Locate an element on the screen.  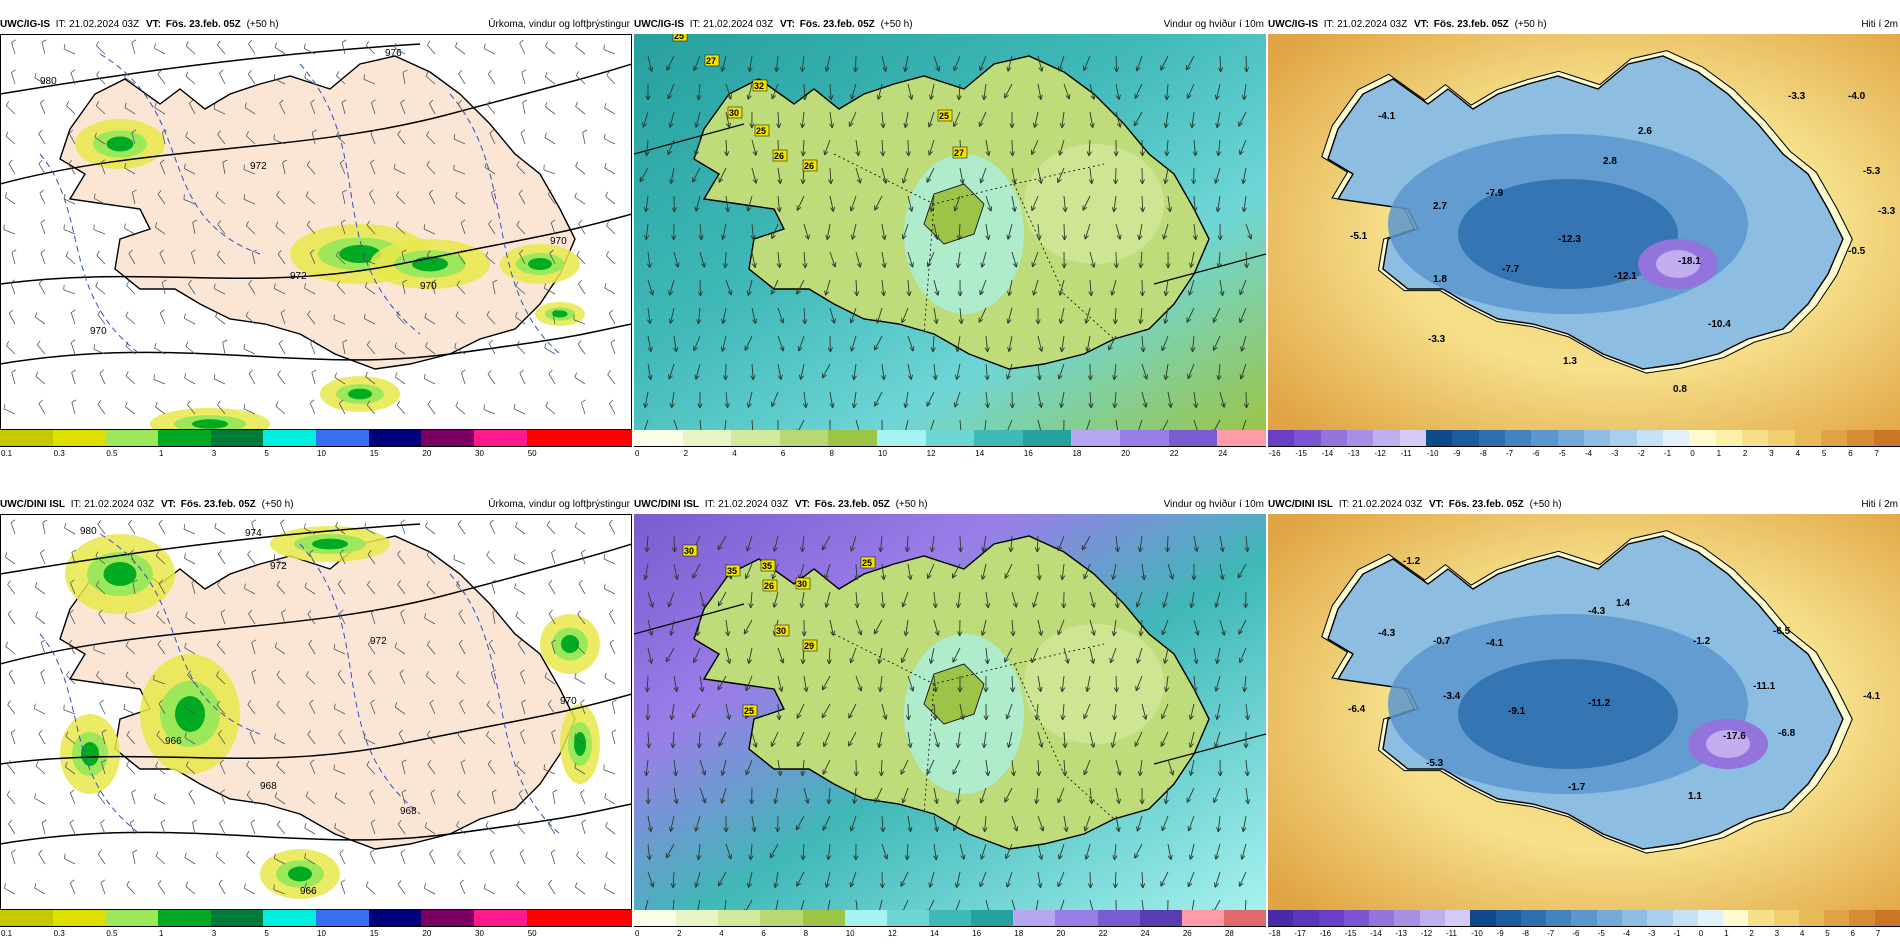
colorbar-labels: 0 2 4 6 8 10 12 14 16 18 20 22 24 is located at coordinates (950, 453).